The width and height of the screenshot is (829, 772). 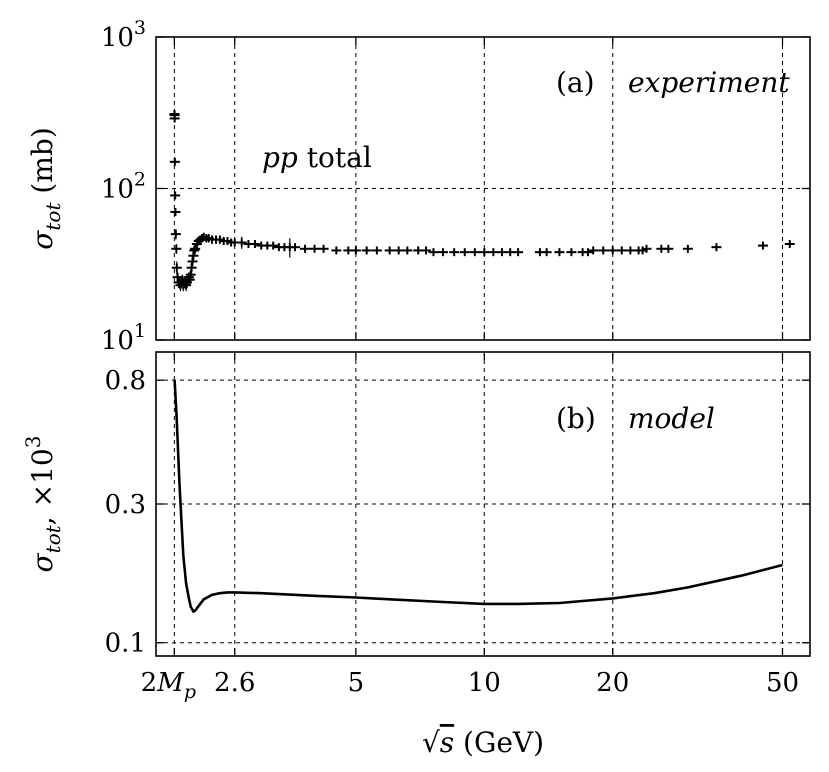 What do you see at coordinates (125, 381) in the screenshot?
I see `y-tick-label-b-2: 0.8` at bounding box center [125, 381].